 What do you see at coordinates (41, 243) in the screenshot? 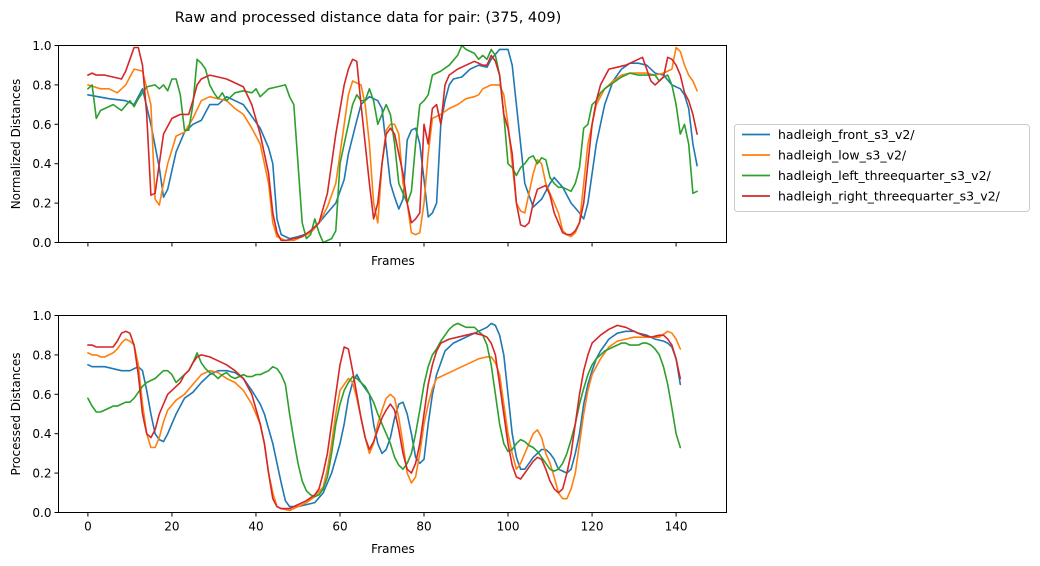
I see `raw-y-tick-label: 0.0` at bounding box center [41, 243].